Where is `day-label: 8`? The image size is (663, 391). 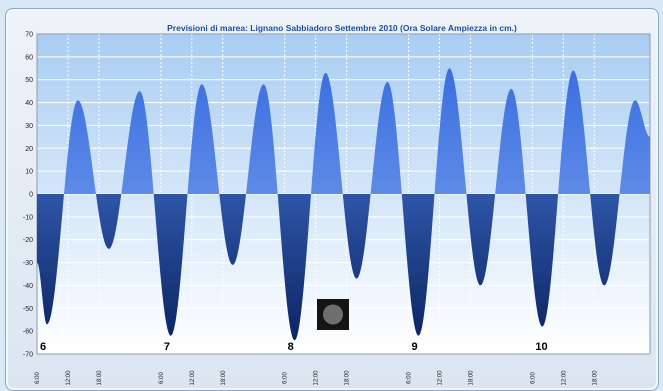 day-label: 8 is located at coordinates (291, 347).